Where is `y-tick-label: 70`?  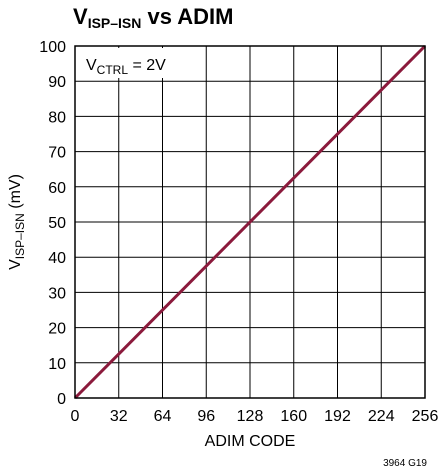 y-tick-label: 70 is located at coordinates (57, 153).